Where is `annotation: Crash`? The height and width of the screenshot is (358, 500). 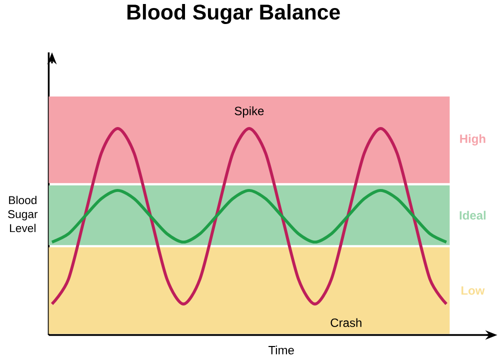
annotation: Crash is located at coordinates (346, 323).